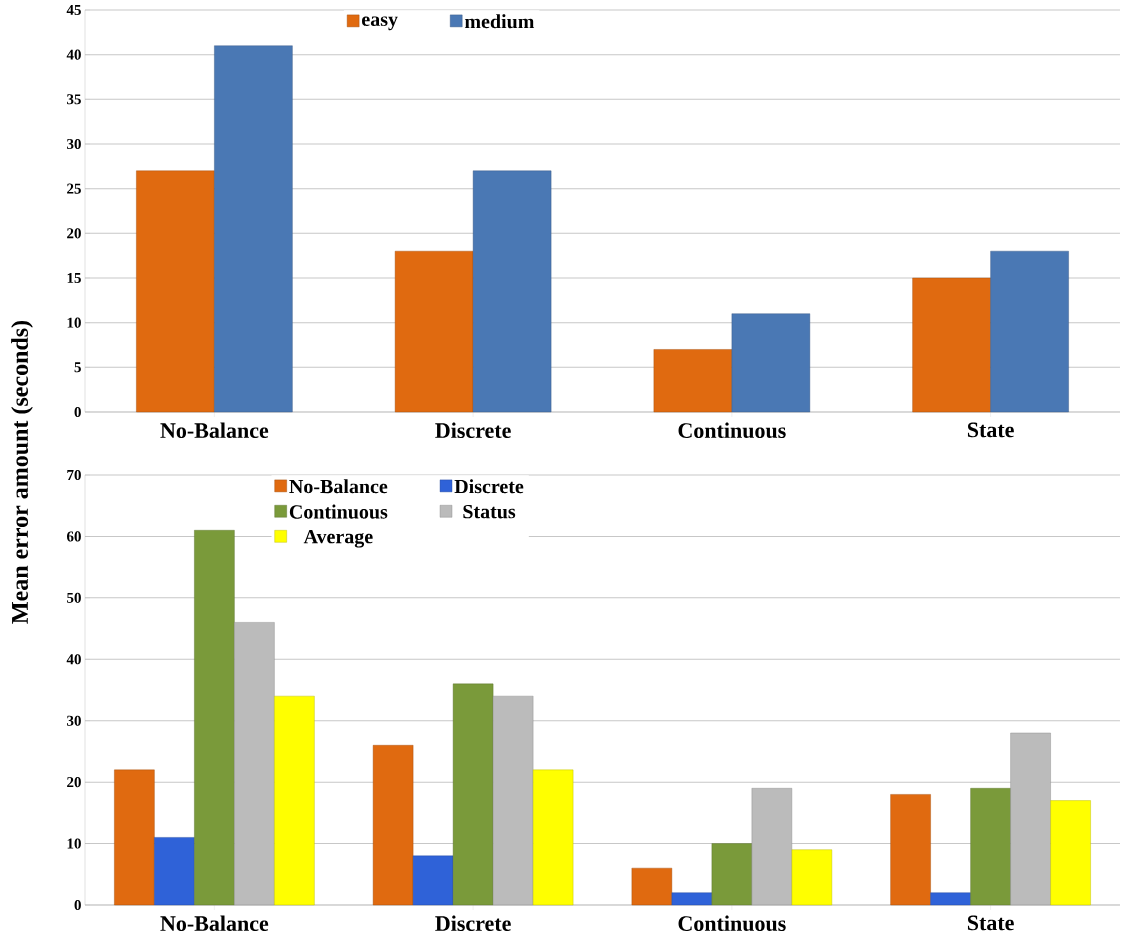  Describe the element at coordinates (73, 536) in the screenshot. I see `y-tick-label: 60` at that location.